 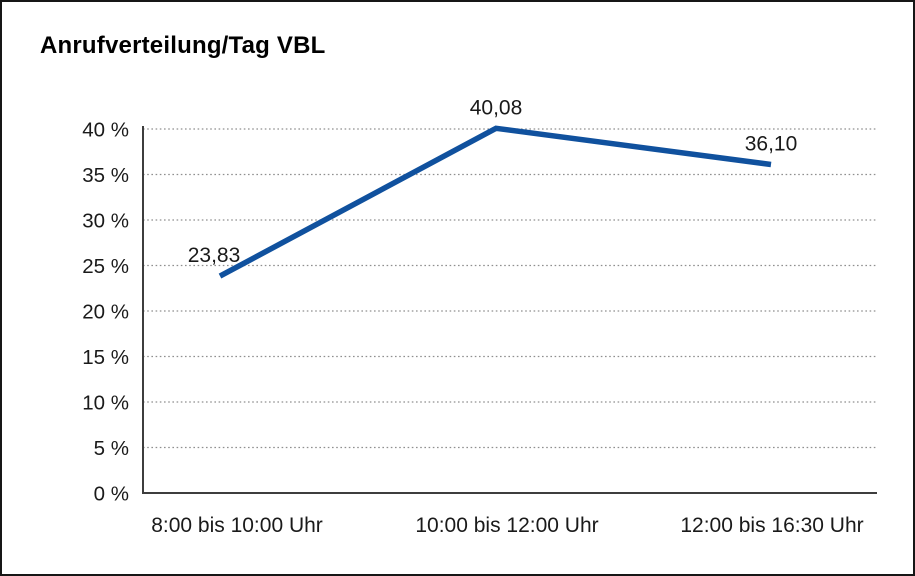 I want to click on x-axis-category-label: 8:00 bis 10:00 Uhr, so click(x=237, y=525).